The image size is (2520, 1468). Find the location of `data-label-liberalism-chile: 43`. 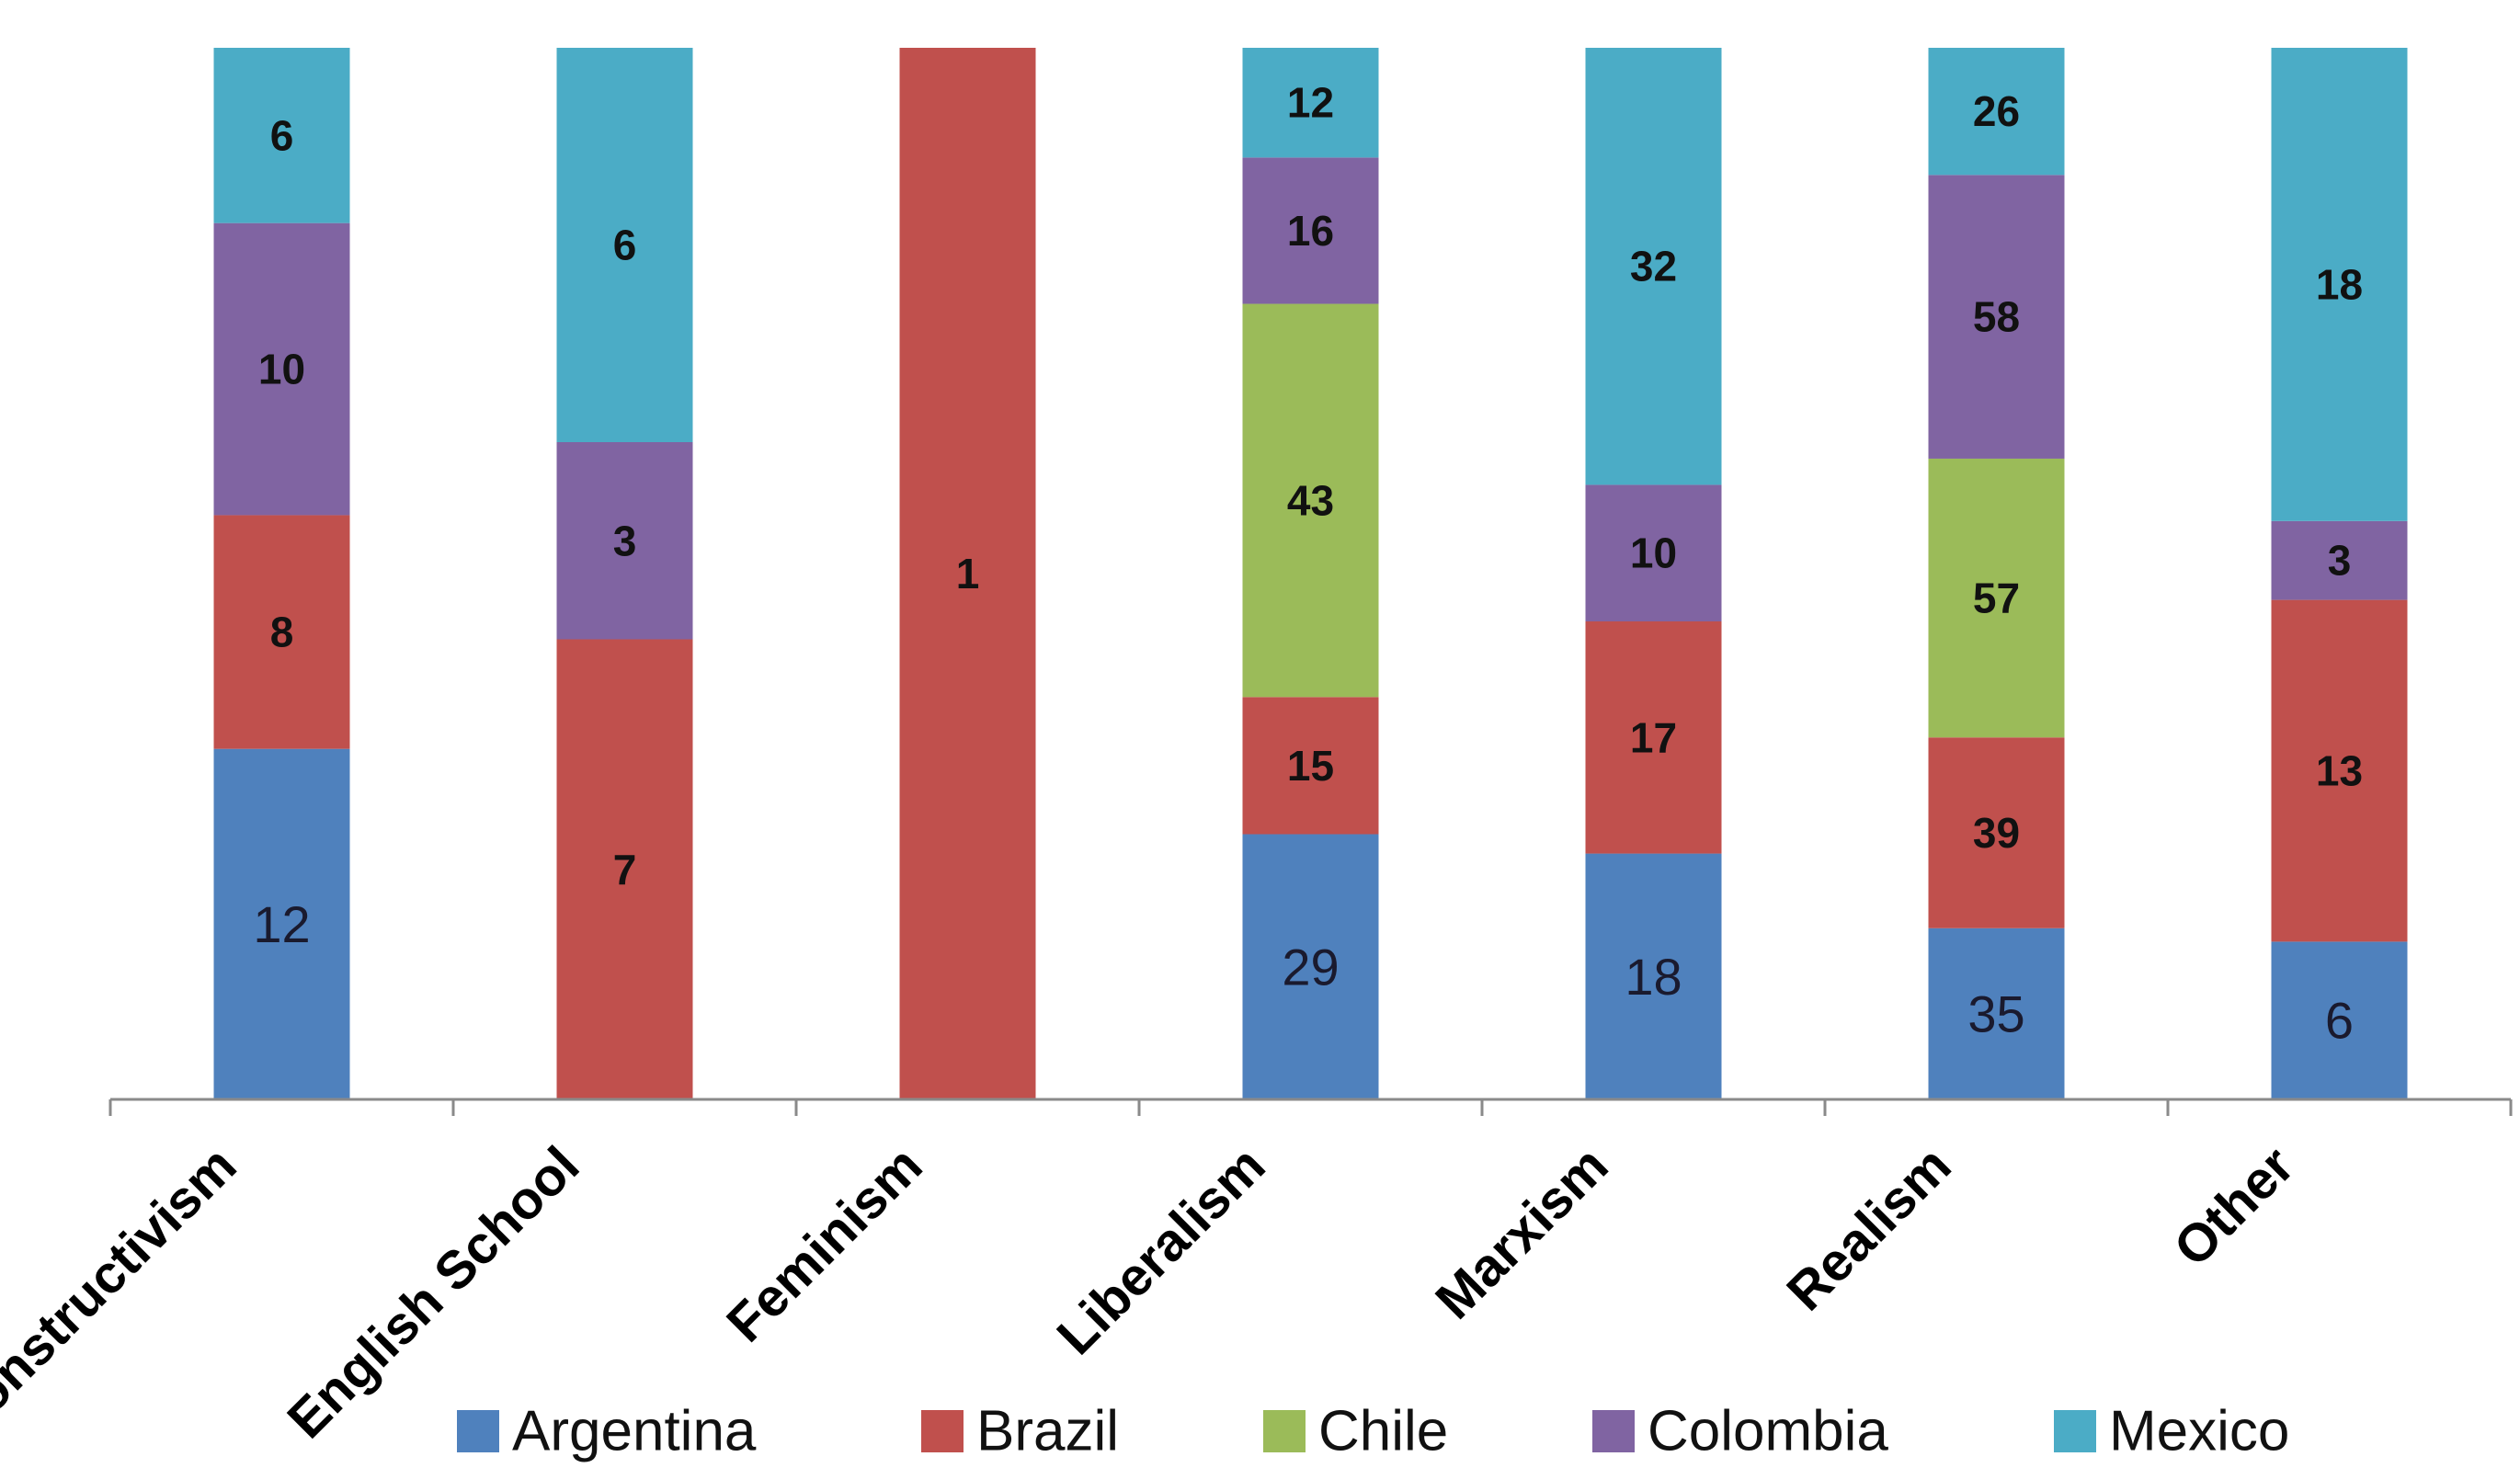

data-label-liberalism-chile: 43 is located at coordinates (1310, 500).